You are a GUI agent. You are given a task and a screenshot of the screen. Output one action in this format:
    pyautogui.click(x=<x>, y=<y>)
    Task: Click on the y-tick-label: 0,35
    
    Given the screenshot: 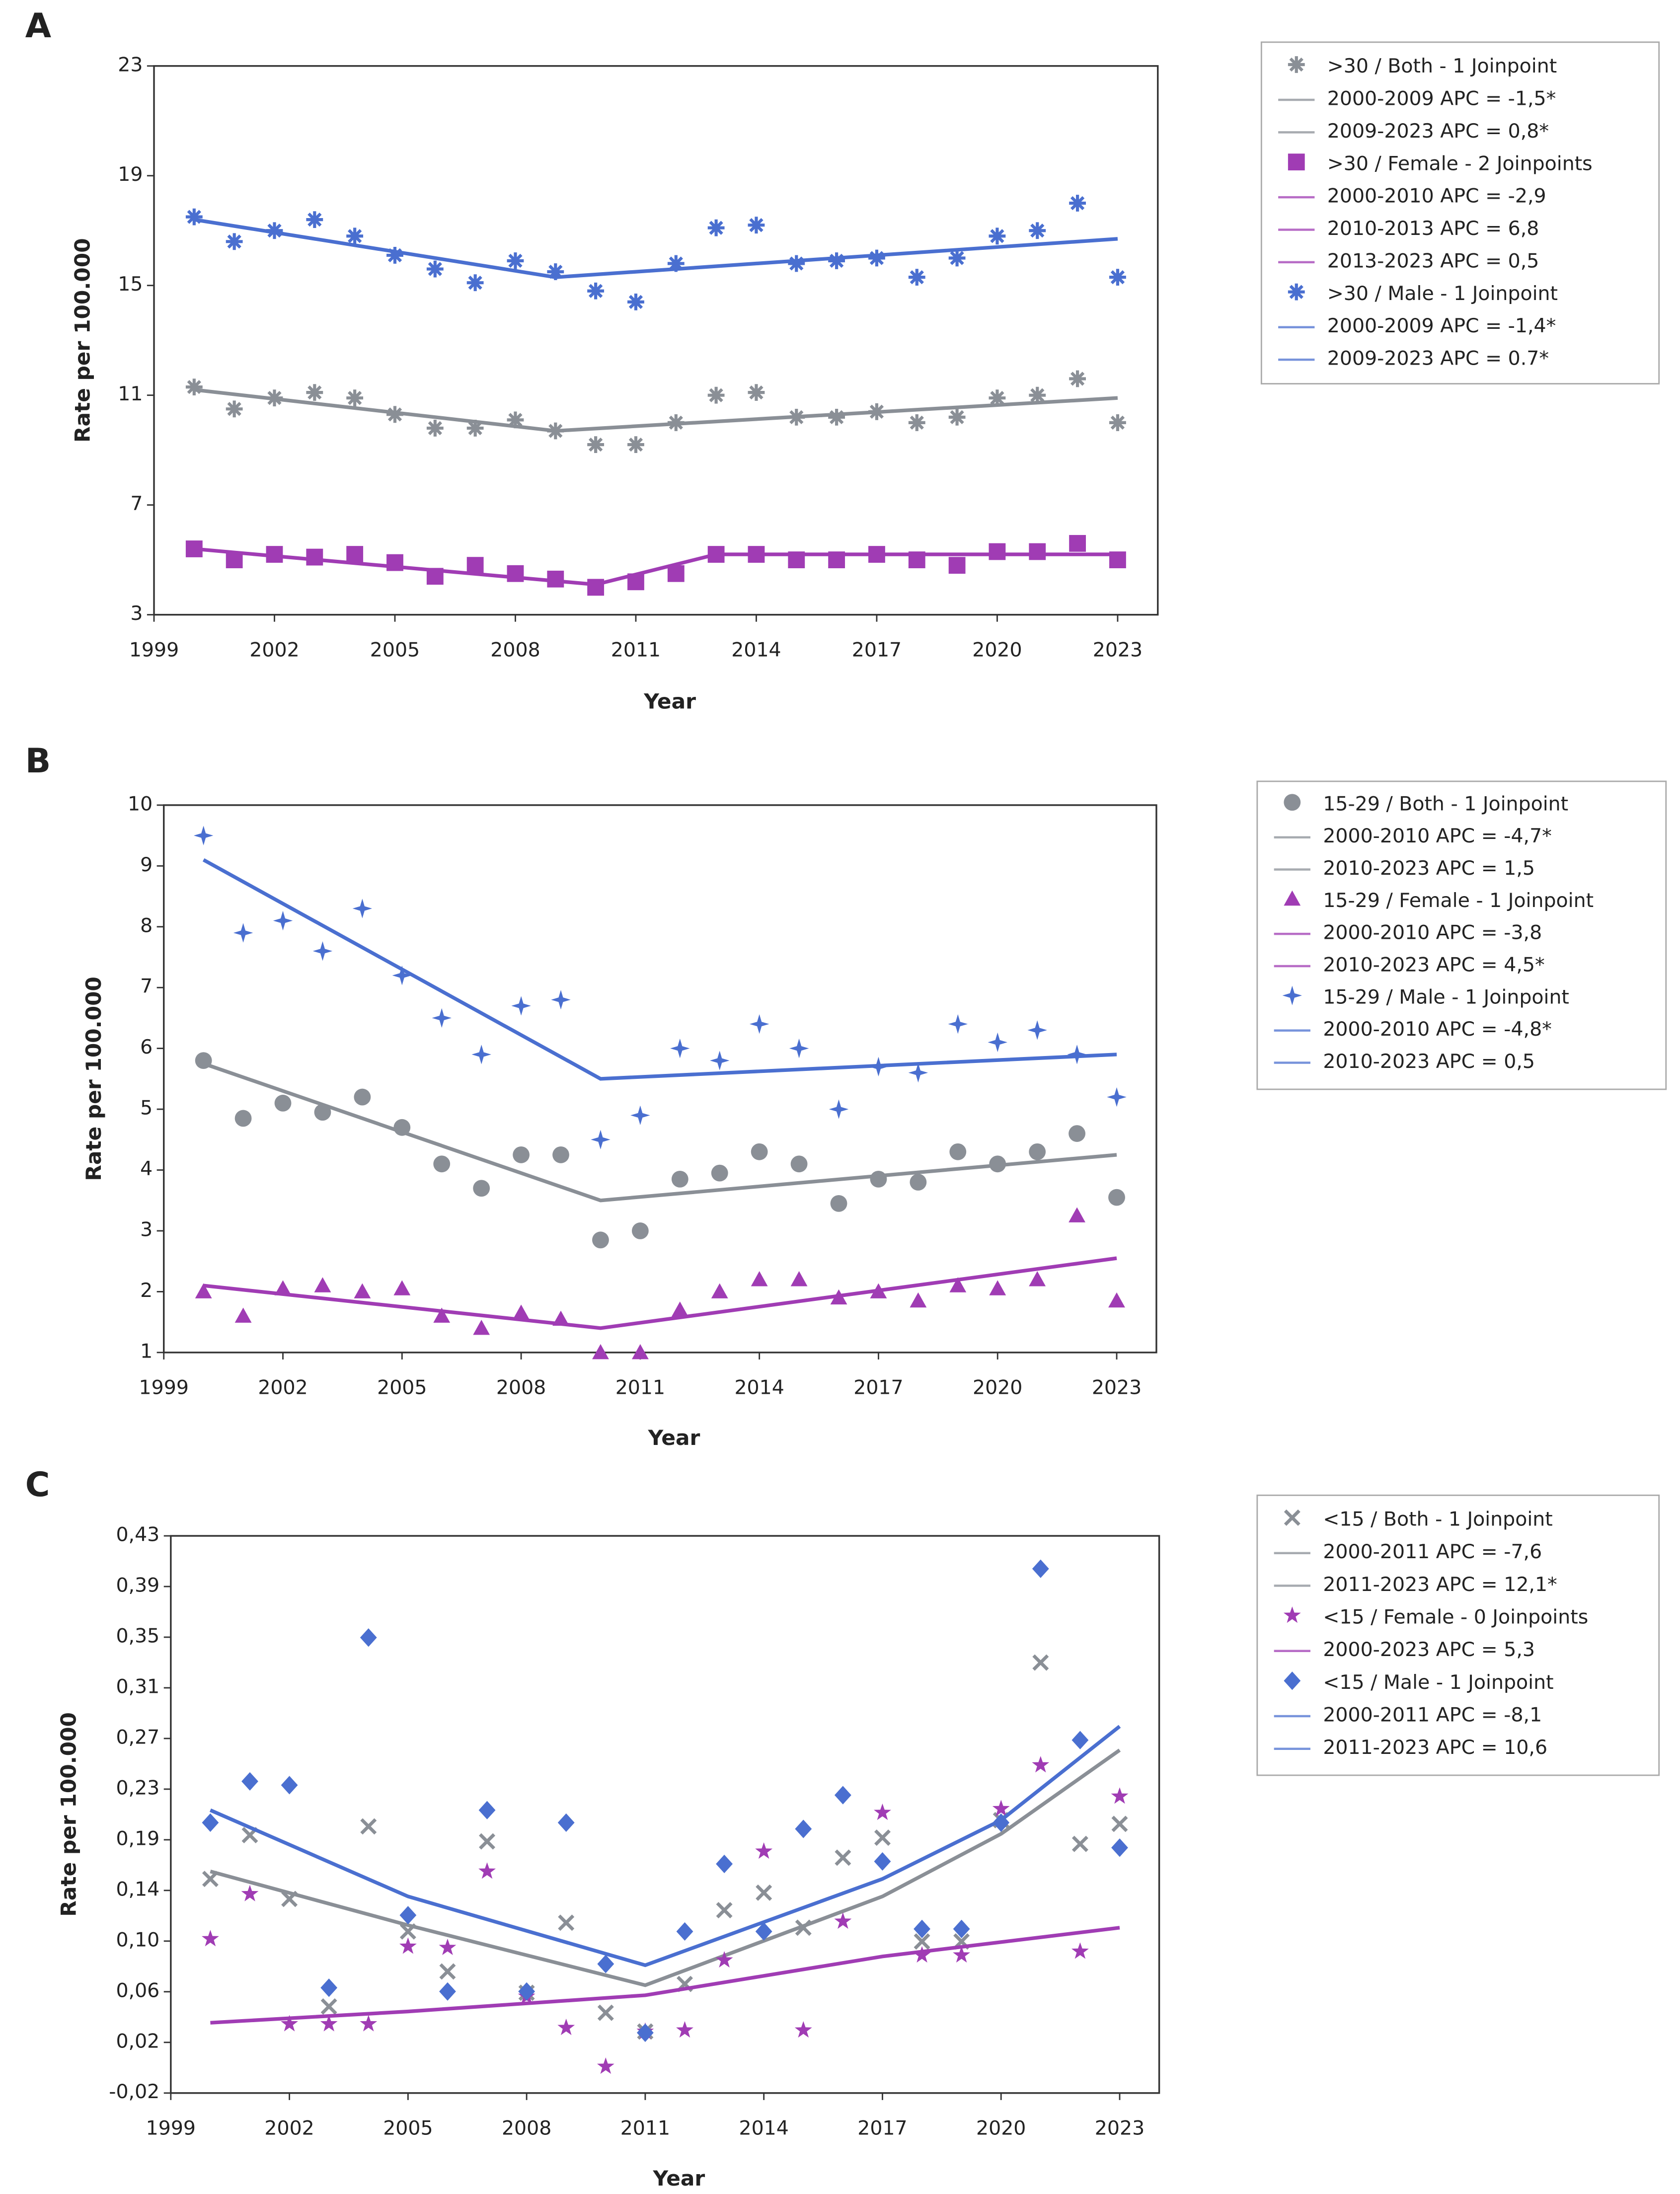 What is the action you would take?
    pyautogui.click(x=137, y=1635)
    